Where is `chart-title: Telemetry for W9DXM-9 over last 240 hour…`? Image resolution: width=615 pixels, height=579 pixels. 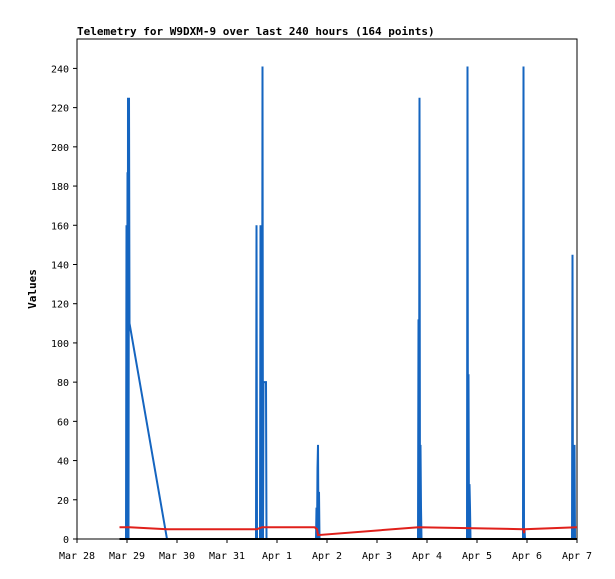 chart-title: Telemetry for W9DXM-9 over last 240 hour… is located at coordinates (256, 31).